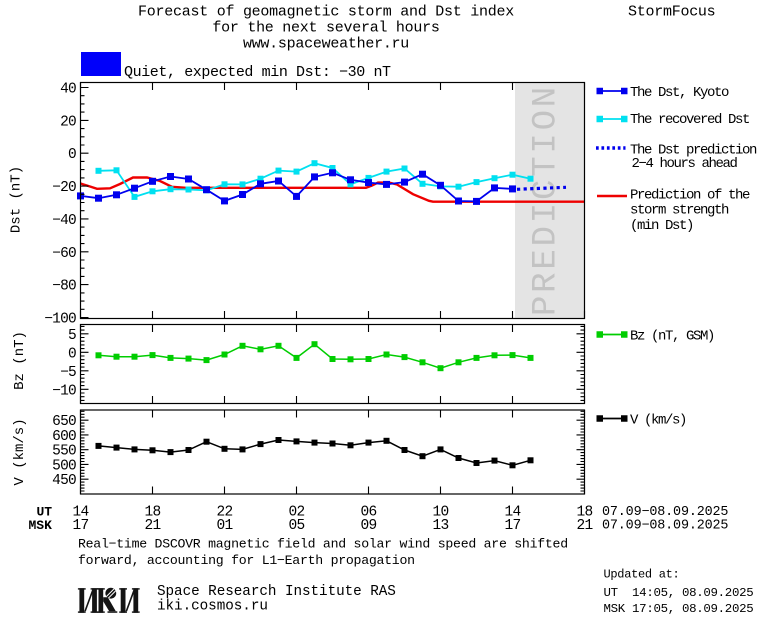 The height and width of the screenshot is (620, 760). What do you see at coordinates (64, 481) in the screenshot?
I see `svg-text: 450` at bounding box center [64, 481].